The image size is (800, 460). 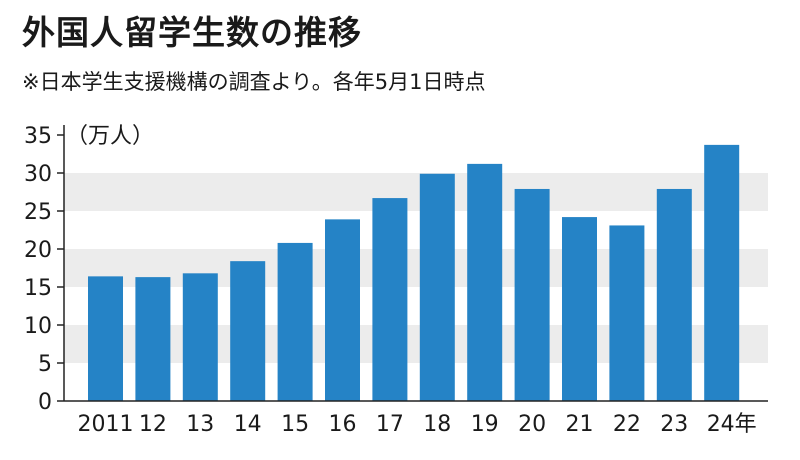 I want to click on x-tick-label: 2011, so click(x=106, y=424).